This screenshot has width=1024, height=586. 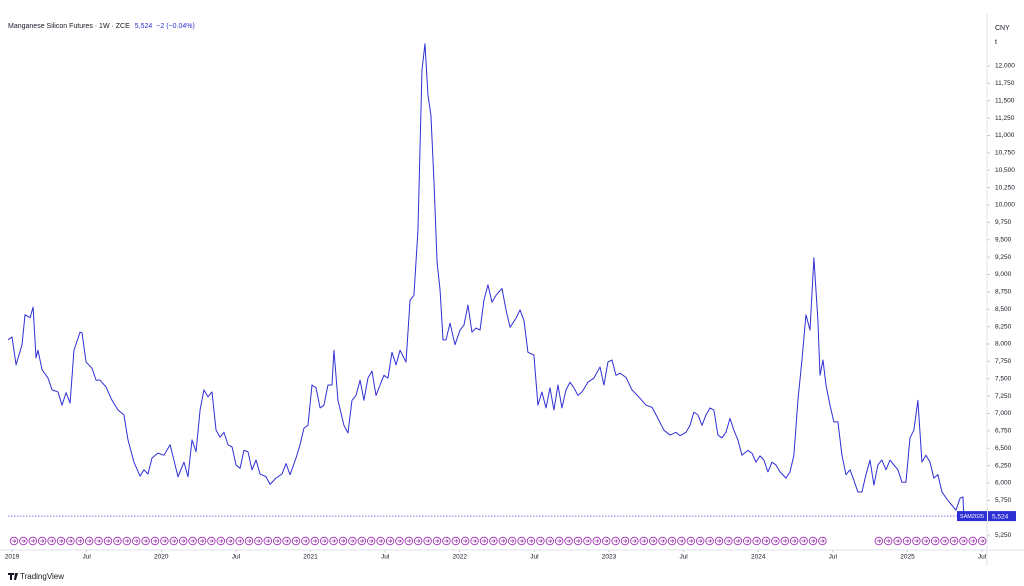 What do you see at coordinates (1003, 431) in the screenshot?
I see `y-tick-label: 6,750` at bounding box center [1003, 431].